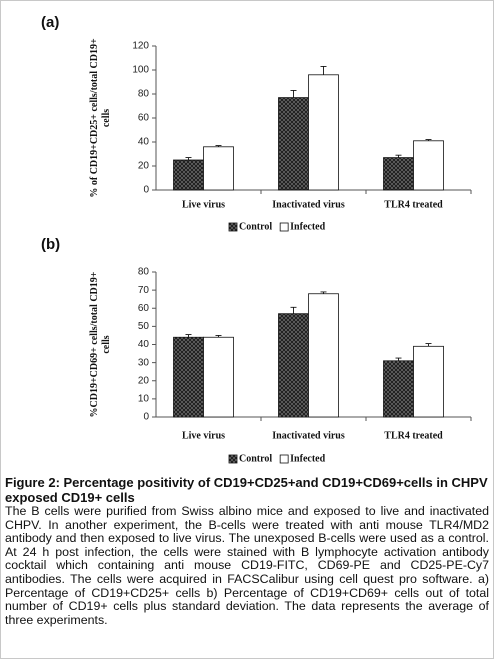  Describe the element at coordinates (144, 362) in the screenshot. I see `y-tick-label: 30` at that location.